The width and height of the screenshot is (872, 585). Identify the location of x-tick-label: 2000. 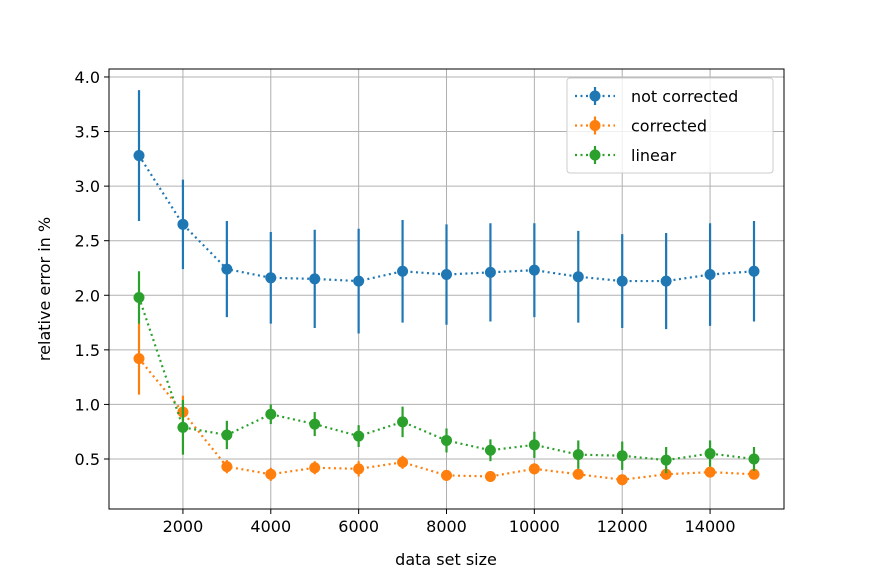
(183, 526).